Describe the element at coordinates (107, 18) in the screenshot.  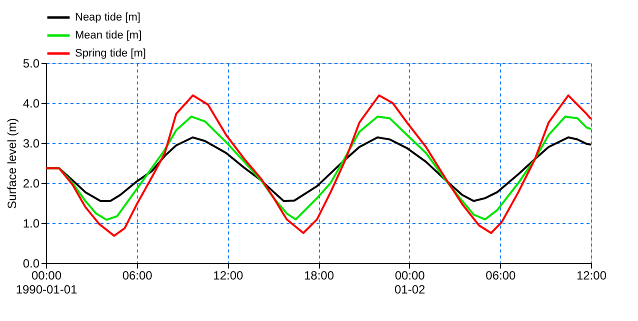
I see `legend-label: Neap tide [m]` at that location.